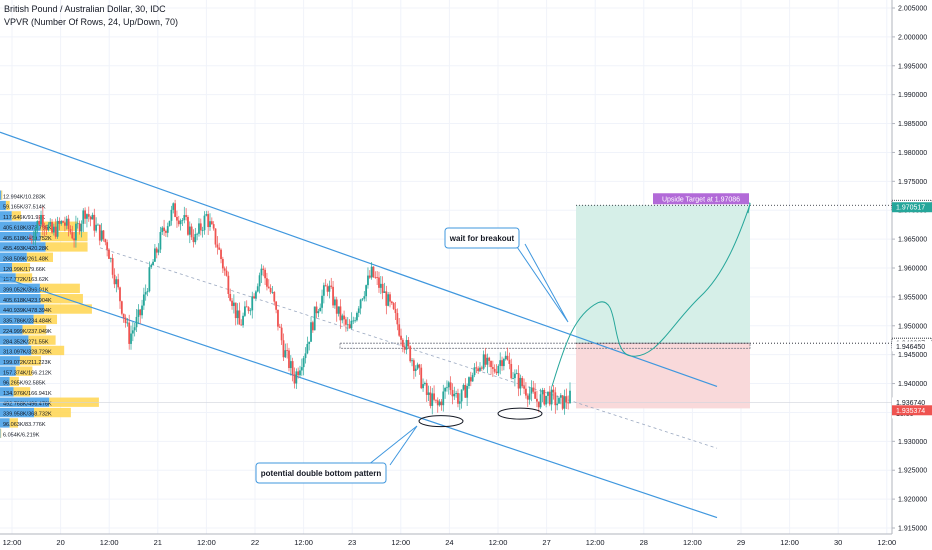 Image resolution: width=932 pixels, height=550 pixels. What do you see at coordinates (912, 207) in the screenshot?
I see `price-scale-label-bg` at bounding box center [912, 207].